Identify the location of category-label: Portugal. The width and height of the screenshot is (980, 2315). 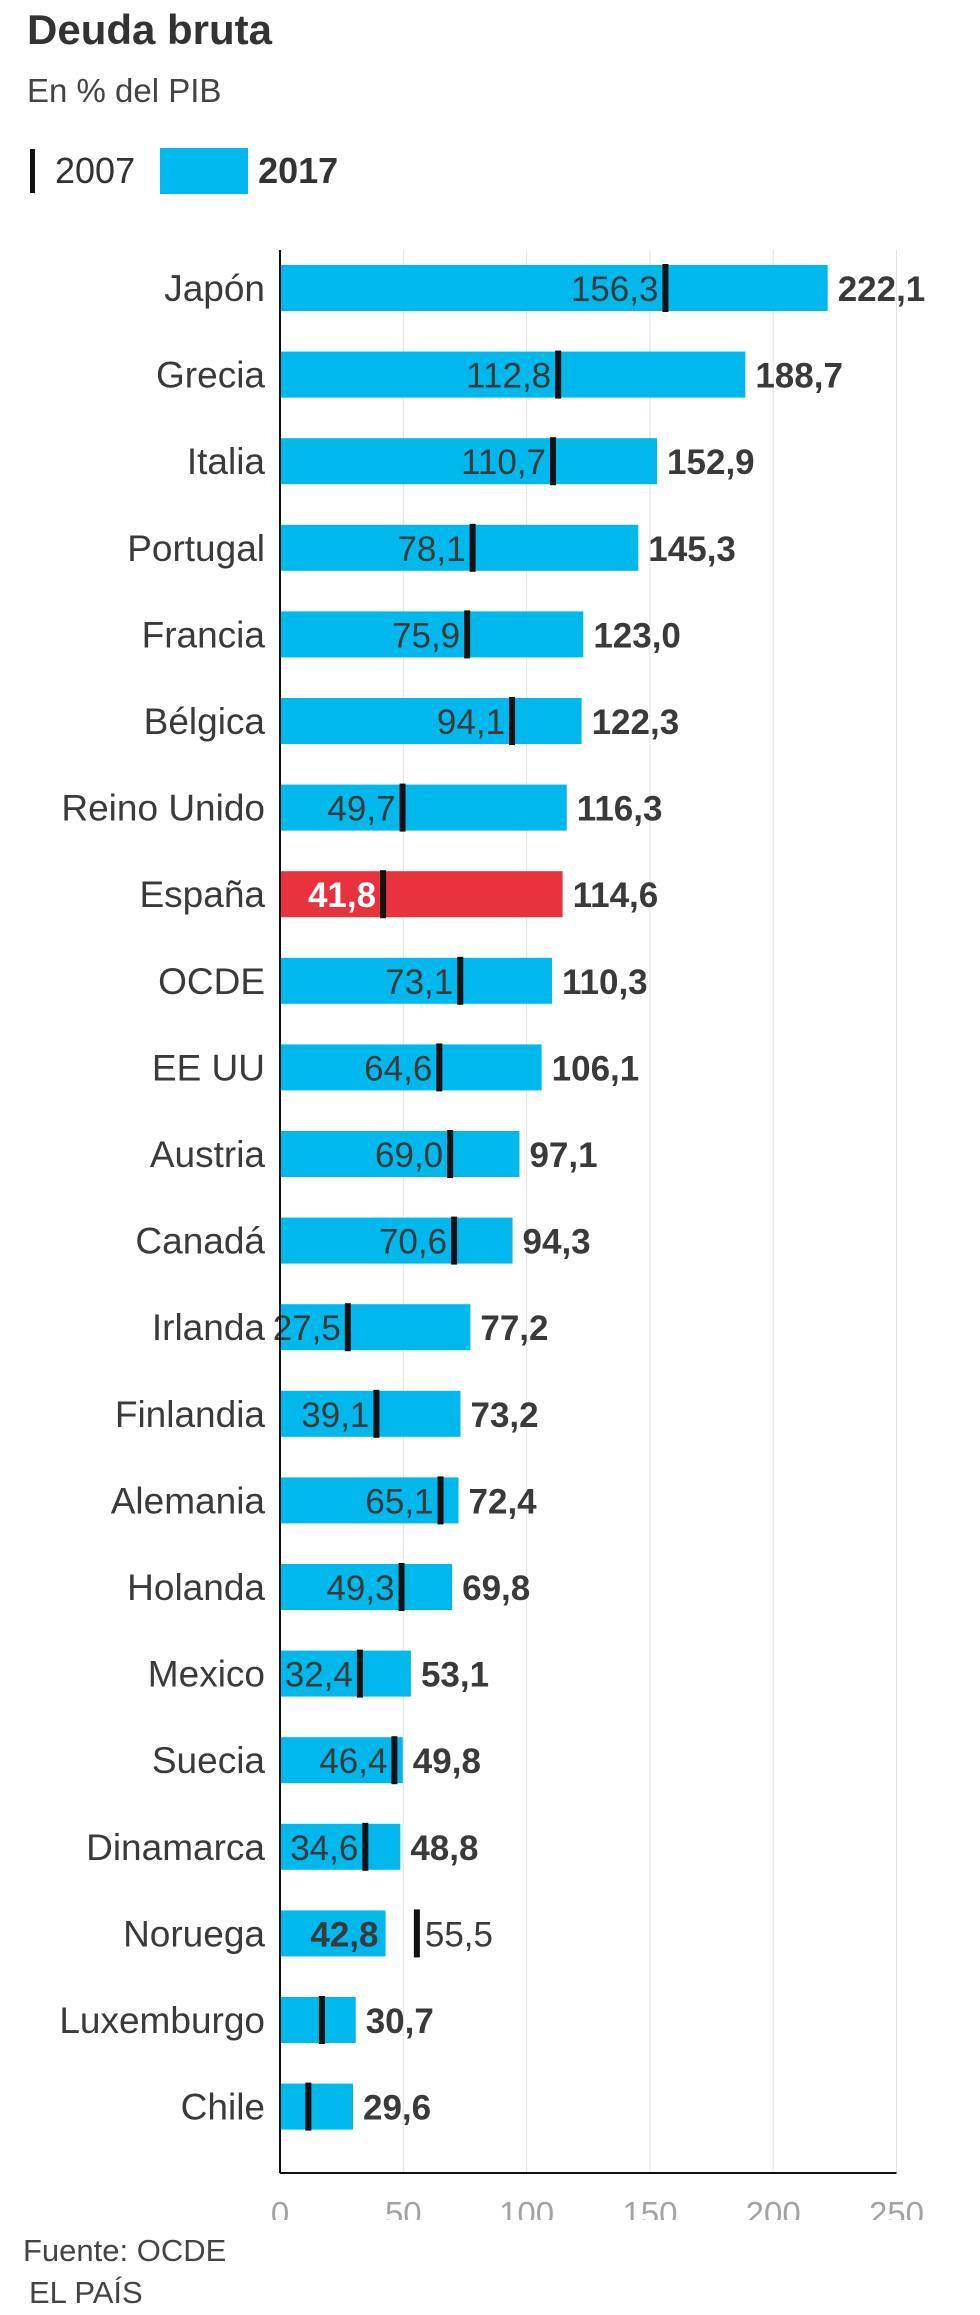
(196, 548).